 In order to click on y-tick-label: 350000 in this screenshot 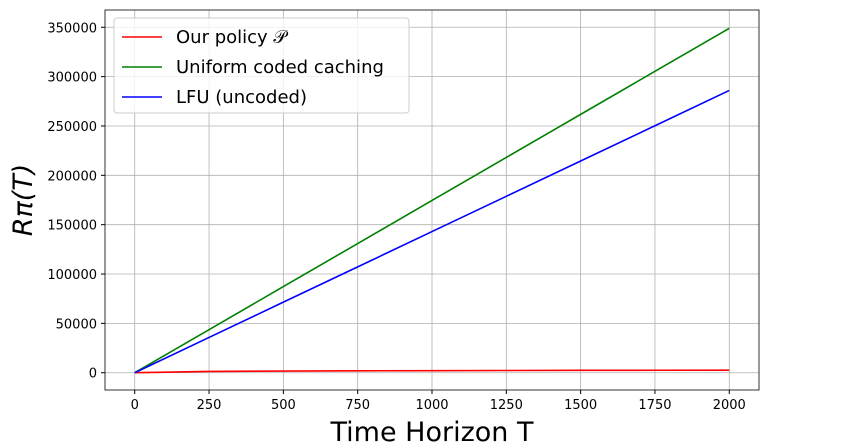, I will do `click(72, 28)`.